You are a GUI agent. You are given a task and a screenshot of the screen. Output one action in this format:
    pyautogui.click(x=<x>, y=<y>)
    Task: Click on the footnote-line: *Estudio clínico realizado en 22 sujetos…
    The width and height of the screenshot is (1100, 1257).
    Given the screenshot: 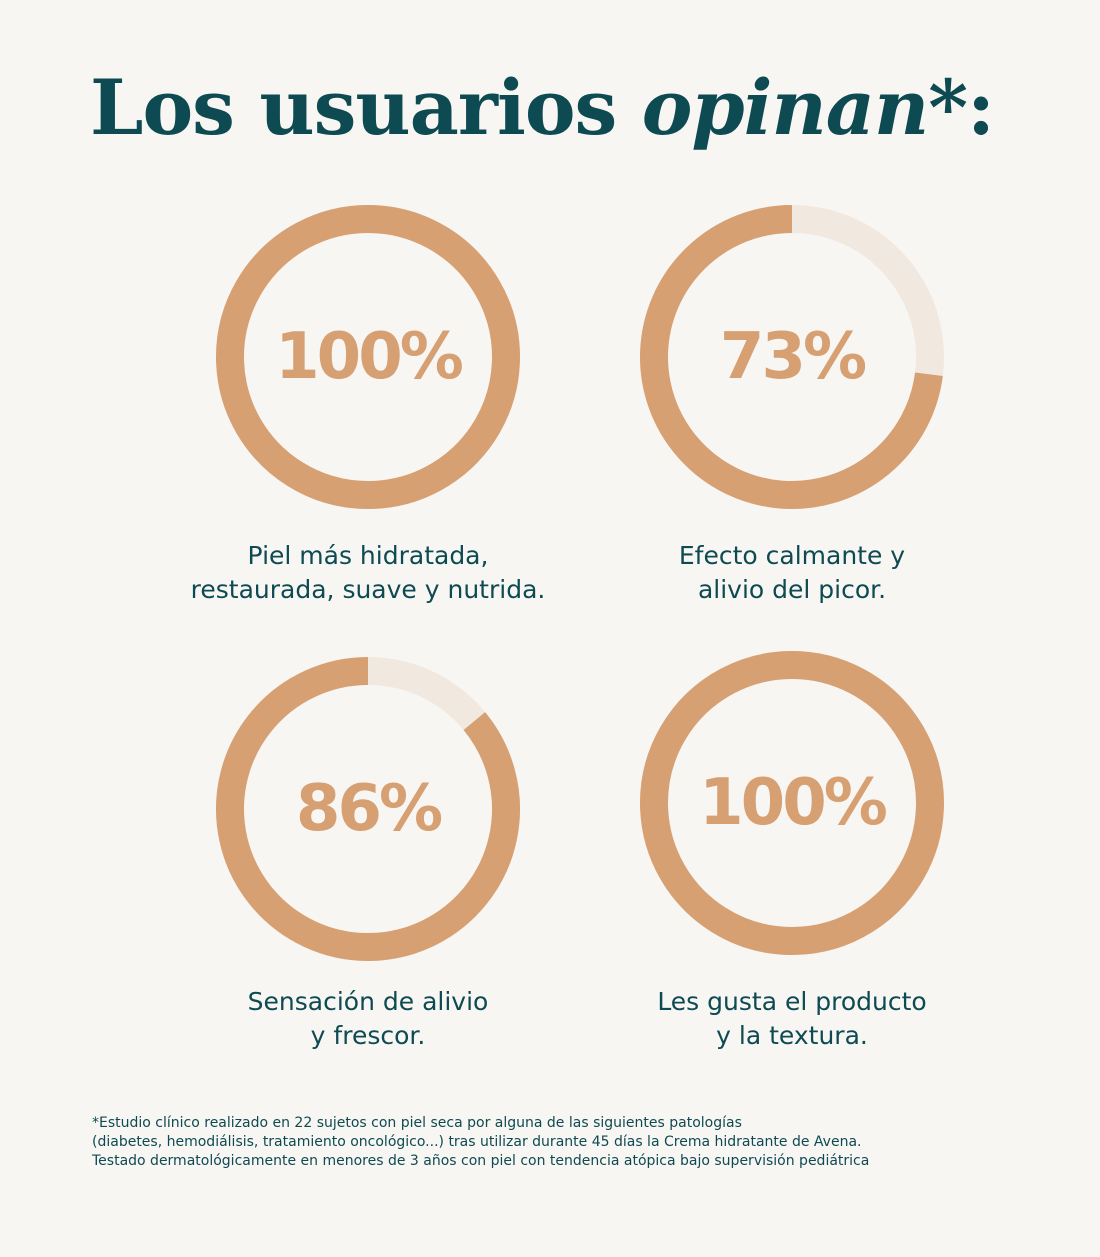 What is the action you would take?
    pyautogui.click(x=417, y=1123)
    